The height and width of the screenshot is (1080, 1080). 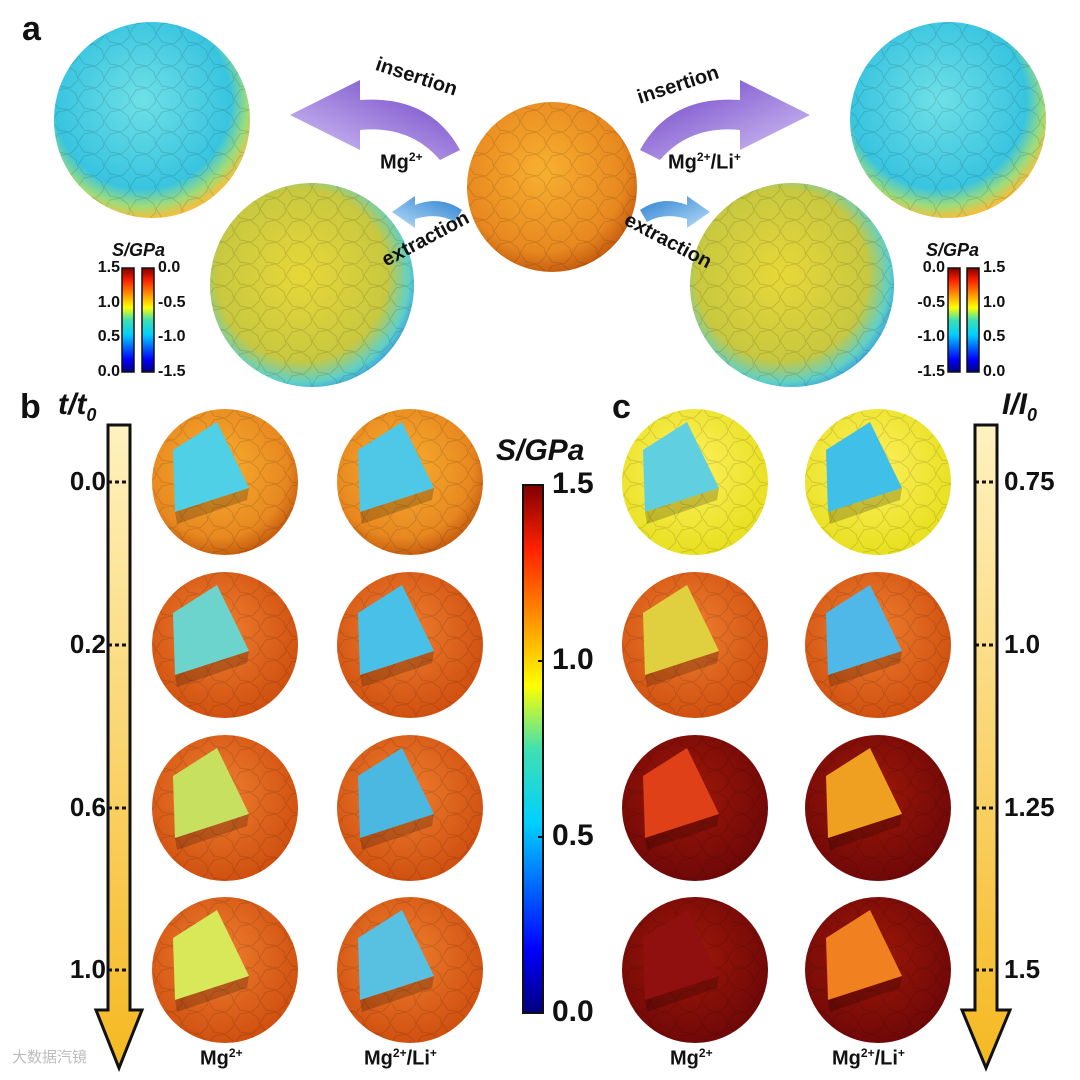 What do you see at coordinates (931, 337) in the screenshot?
I see `colorbar-a-right-tick-2: -1.0` at bounding box center [931, 337].